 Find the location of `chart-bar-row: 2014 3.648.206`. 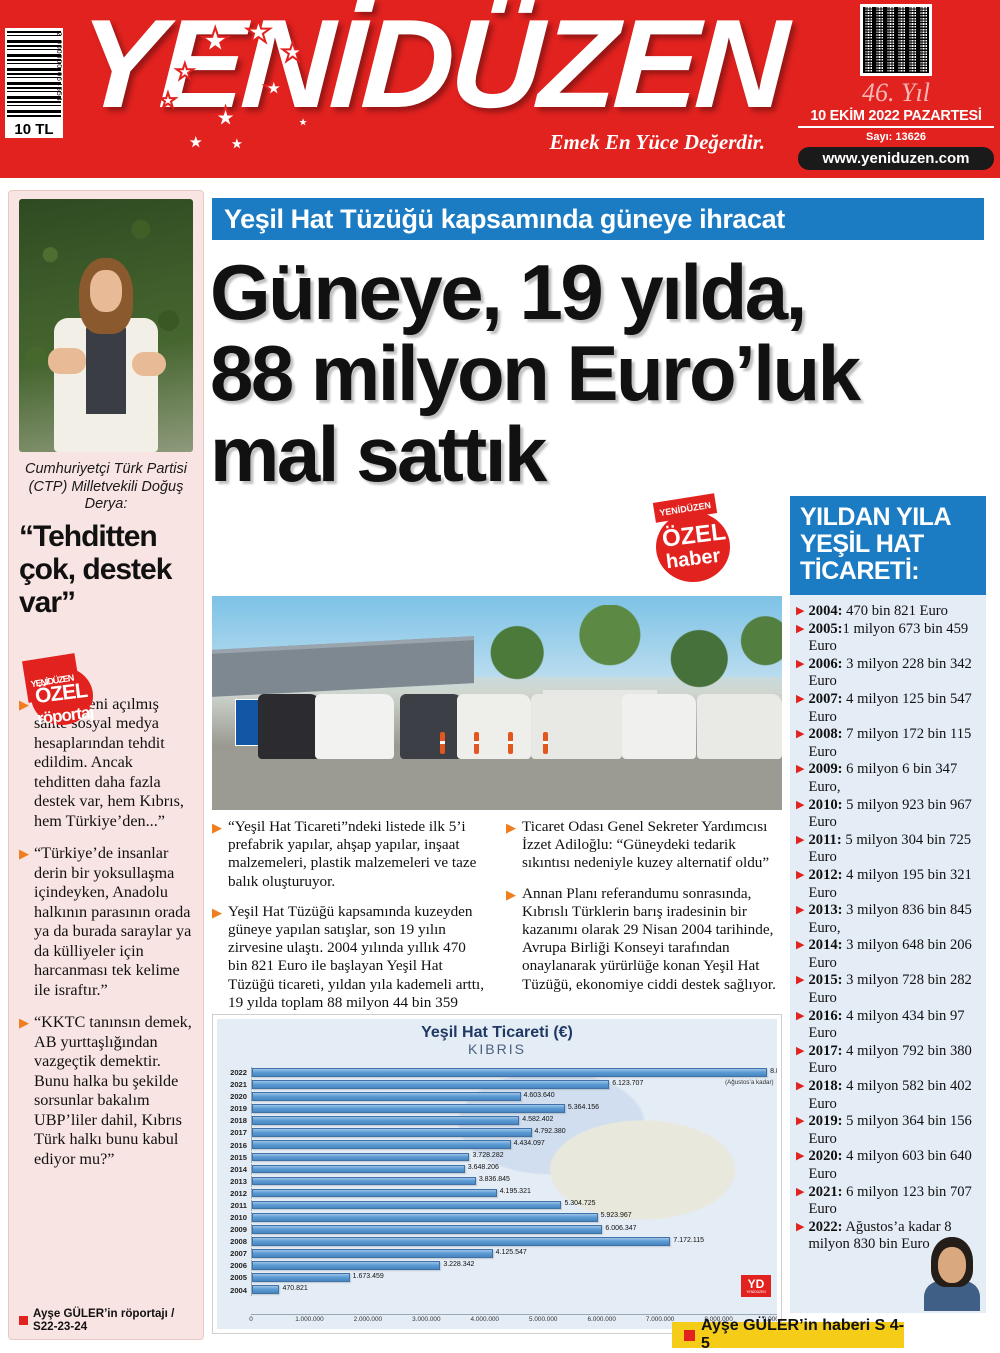

chart-bar-row: 2014 3.648.206 is located at coordinates (497, 1169).